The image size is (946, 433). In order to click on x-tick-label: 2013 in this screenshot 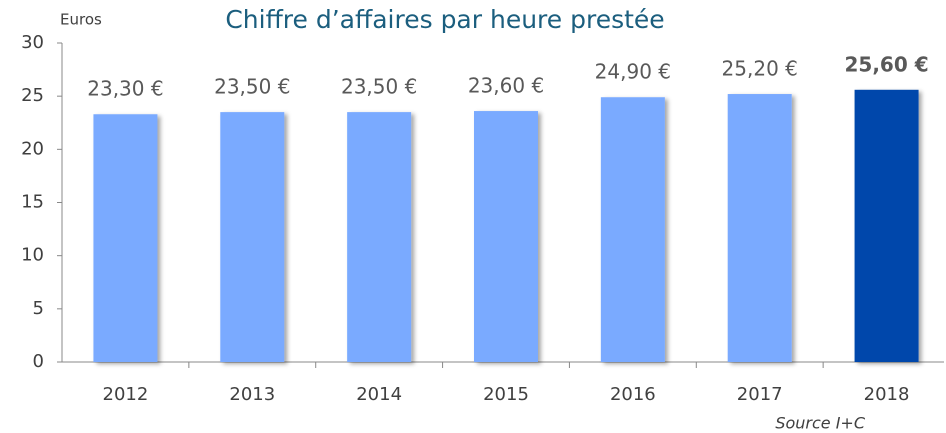, I will do `click(252, 394)`.